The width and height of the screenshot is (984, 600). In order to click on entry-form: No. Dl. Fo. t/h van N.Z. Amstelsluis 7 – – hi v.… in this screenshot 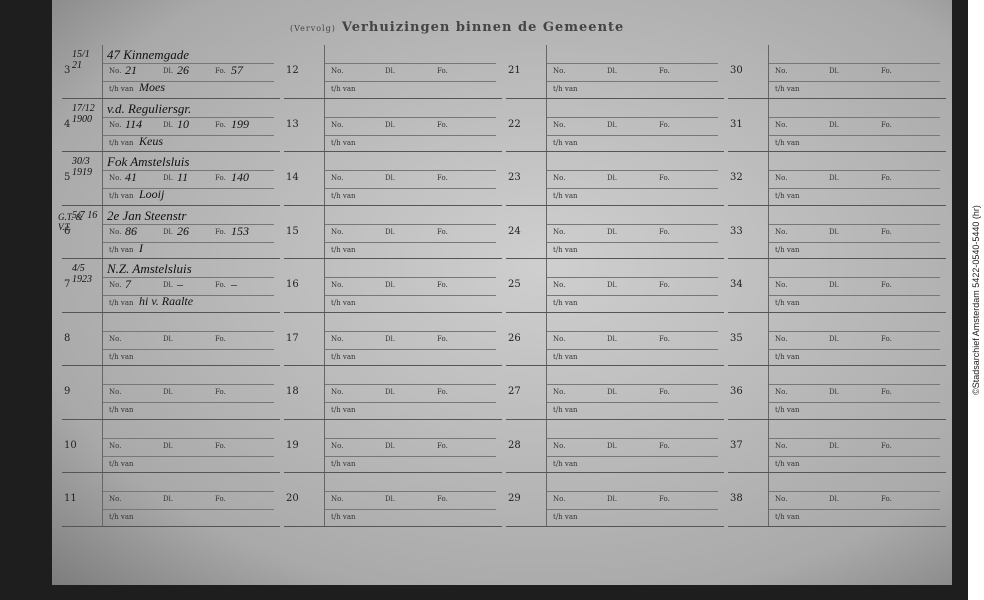, I will do `click(188, 285)`.